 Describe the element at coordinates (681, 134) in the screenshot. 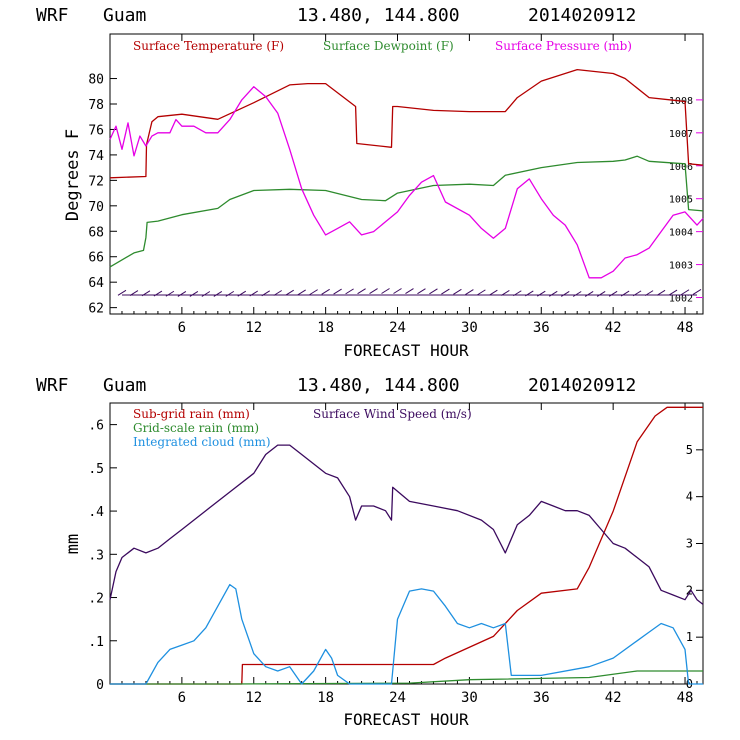

I see `y2-tick-label: 1007` at that location.